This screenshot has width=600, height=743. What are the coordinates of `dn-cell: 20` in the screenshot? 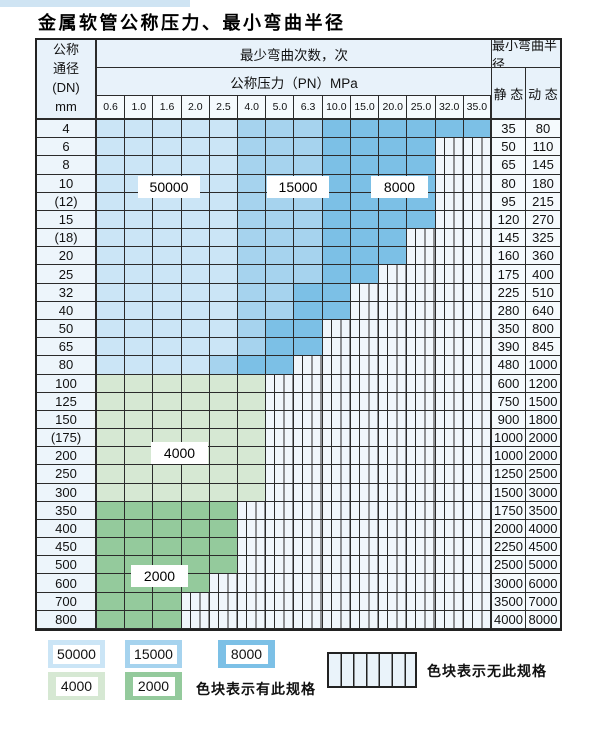 It's located at (67, 256).